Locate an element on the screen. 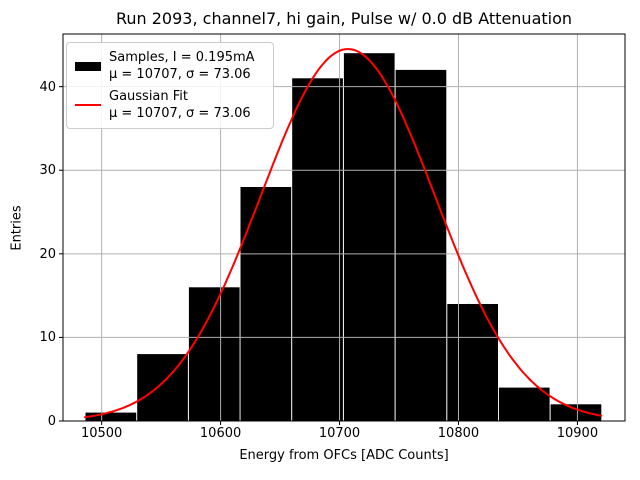 The height and width of the screenshot is (480, 640). legend-patch-swatch is located at coordinates (88, 66).